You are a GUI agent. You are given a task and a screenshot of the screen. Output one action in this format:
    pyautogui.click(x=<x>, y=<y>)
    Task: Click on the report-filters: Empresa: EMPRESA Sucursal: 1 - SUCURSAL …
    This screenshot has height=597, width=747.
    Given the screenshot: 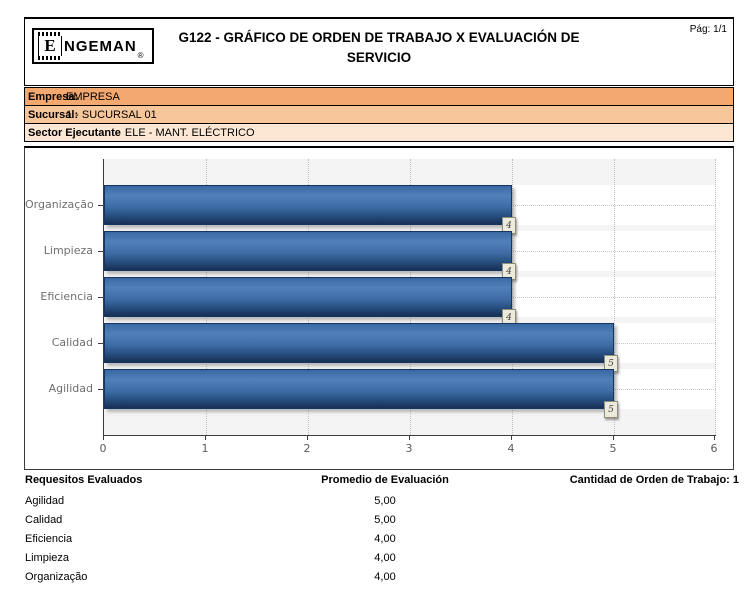 What is the action you would take?
    pyautogui.click(x=379, y=114)
    